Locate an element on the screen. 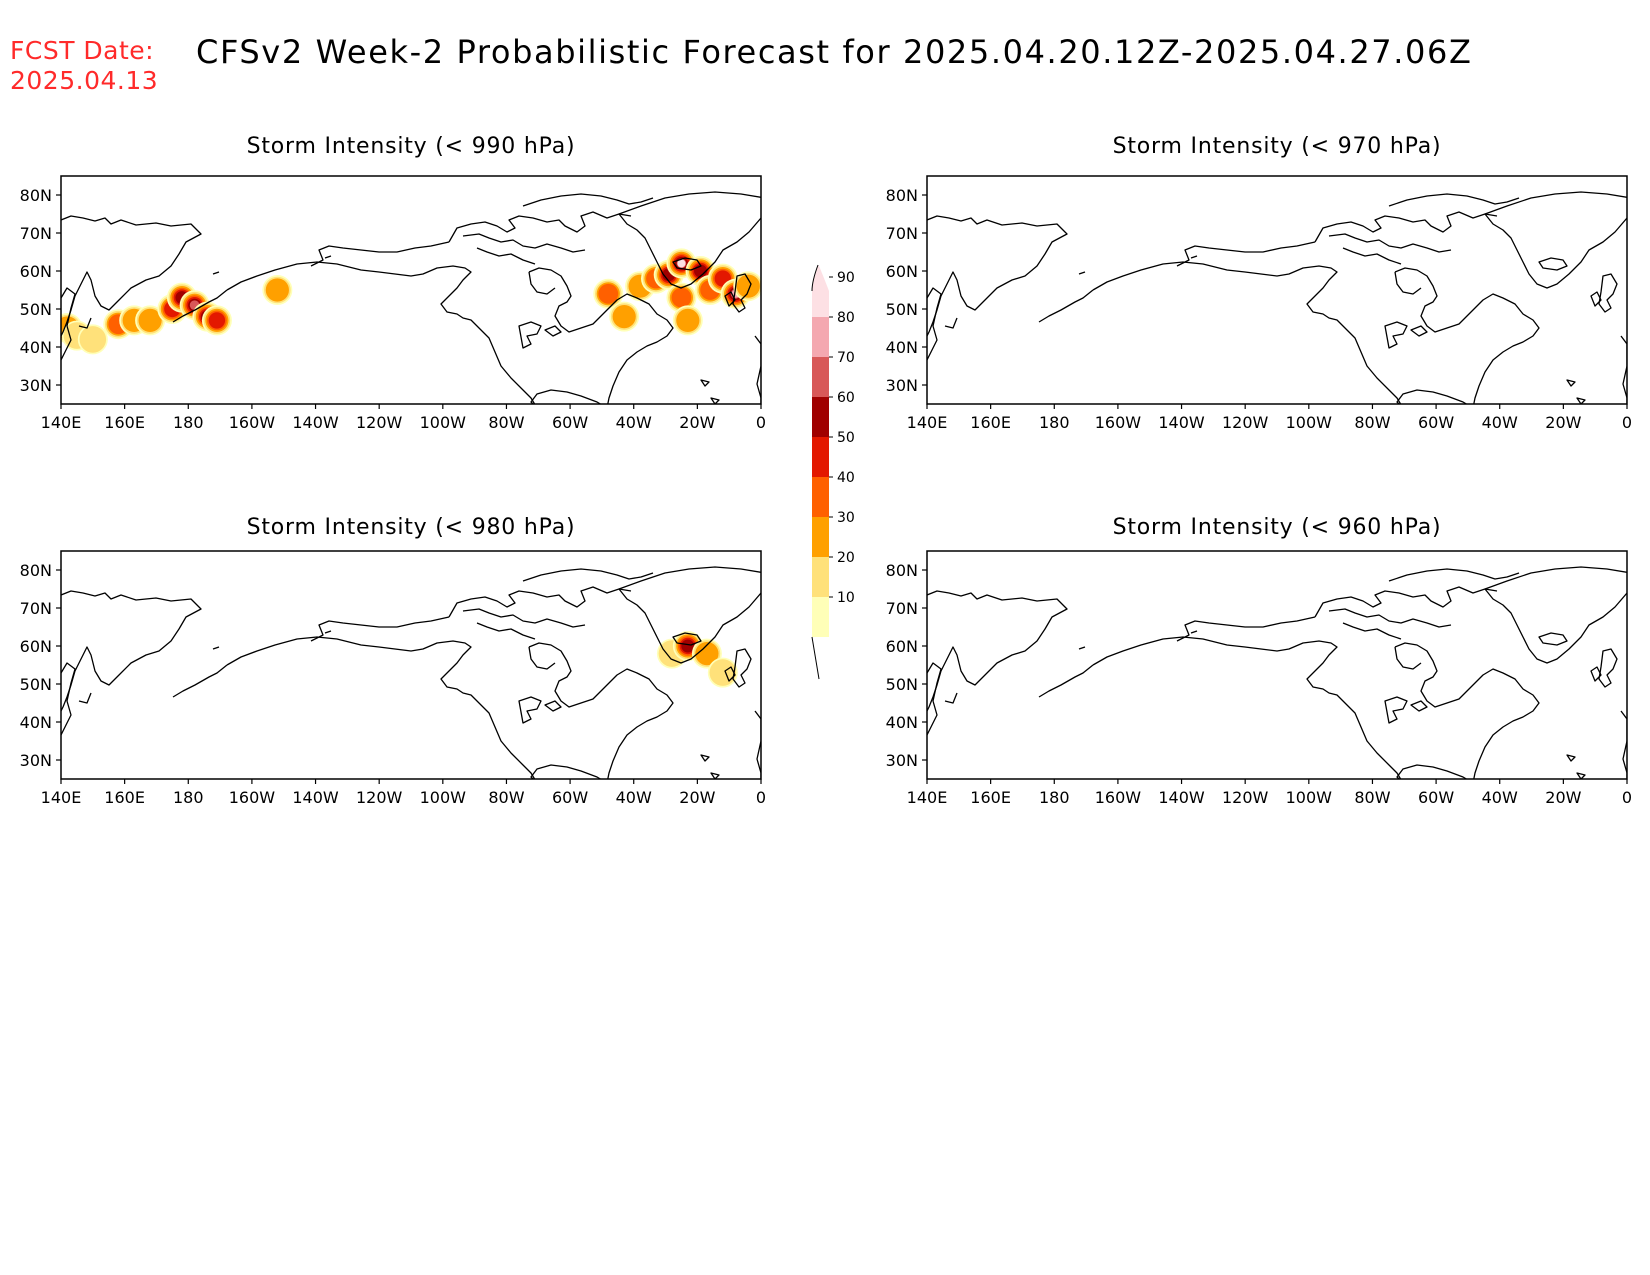 The width and height of the screenshot is (1650, 1275). colorbar-tick-label: 10 is located at coordinates (846, 598).